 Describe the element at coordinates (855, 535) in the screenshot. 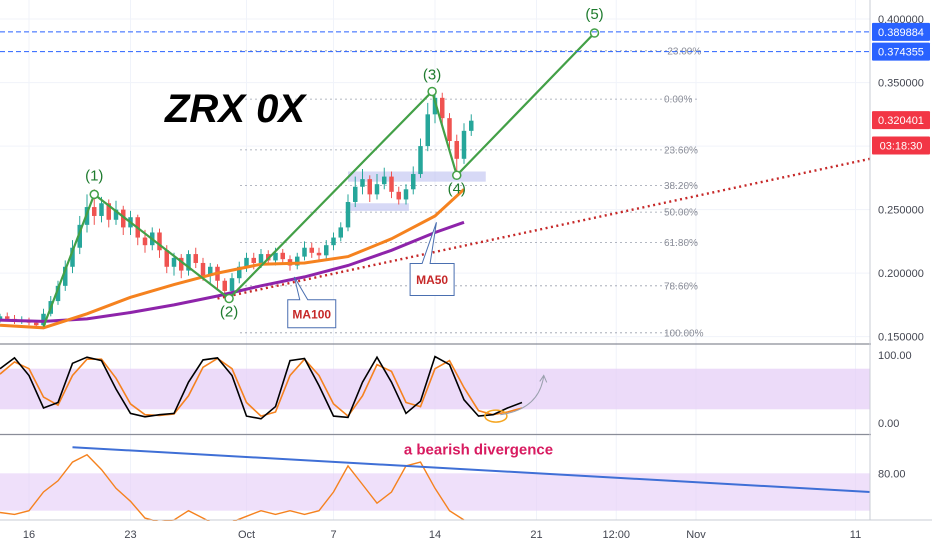

I see `time-tick-8: 11` at that location.